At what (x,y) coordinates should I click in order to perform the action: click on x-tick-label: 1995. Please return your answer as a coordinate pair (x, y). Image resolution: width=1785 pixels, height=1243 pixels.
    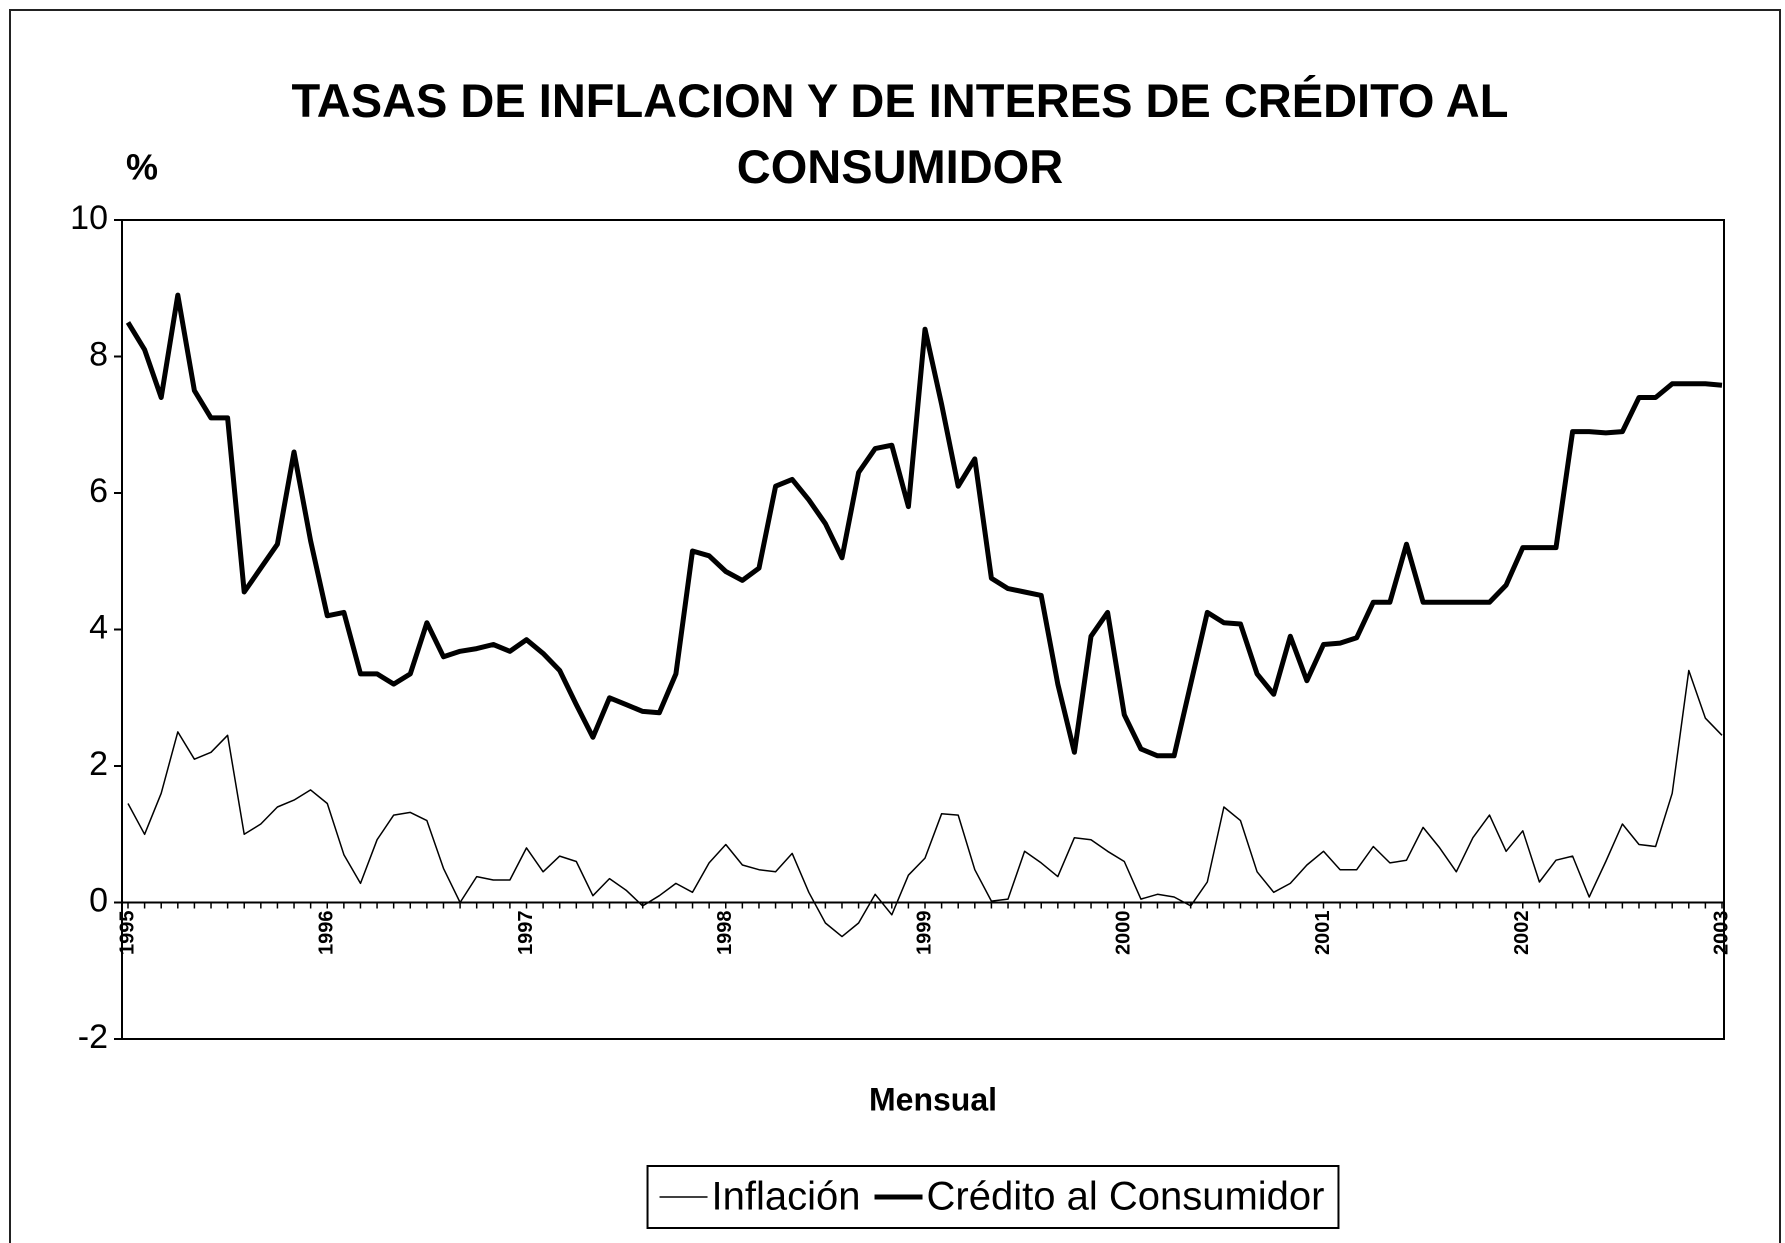
    Looking at the image, I should click on (127, 933).